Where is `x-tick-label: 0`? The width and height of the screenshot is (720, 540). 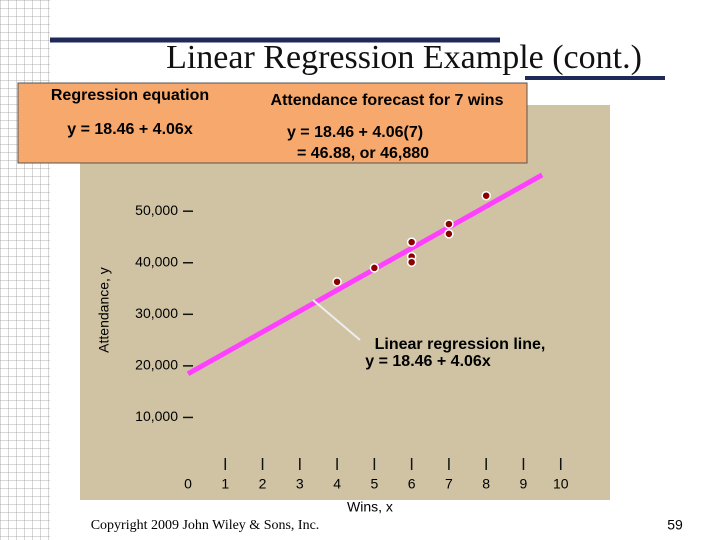
x-tick-label: 0 is located at coordinates (188, 484).